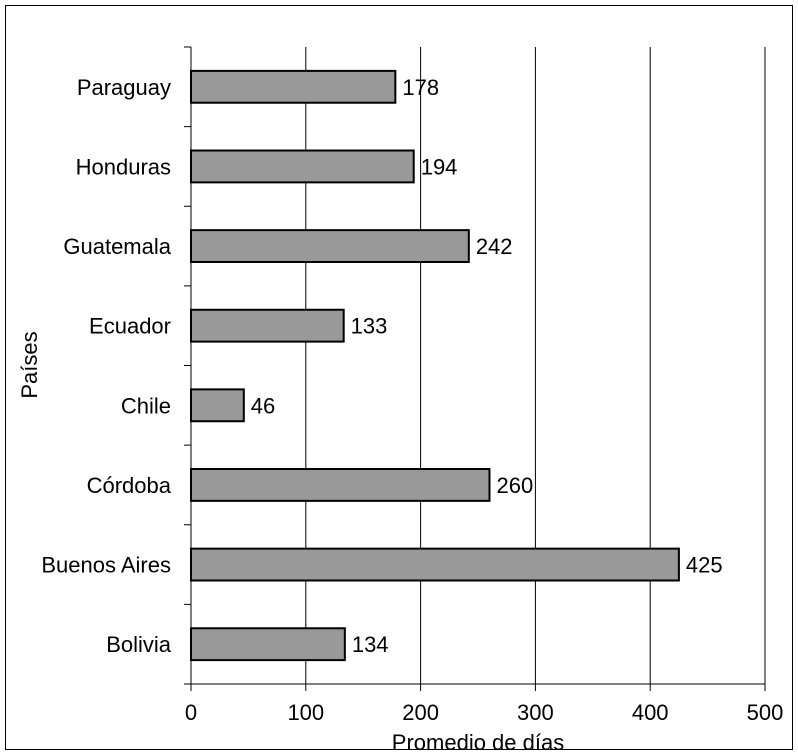 The height and width of the screenshot is (755, 798). What do you see at coordinates (117, 246) in the screenshot?
I see `category-label-guatemala: Guatemala` at bounding box center [117, 246].